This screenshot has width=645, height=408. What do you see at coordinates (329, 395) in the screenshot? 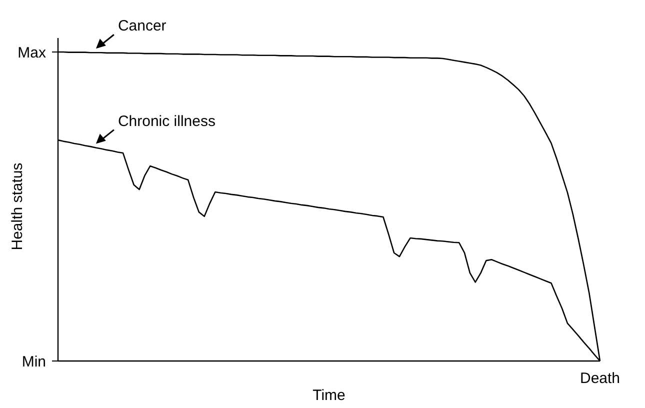
I see `x-axis-title: Time` at bounding box center [329, 395].